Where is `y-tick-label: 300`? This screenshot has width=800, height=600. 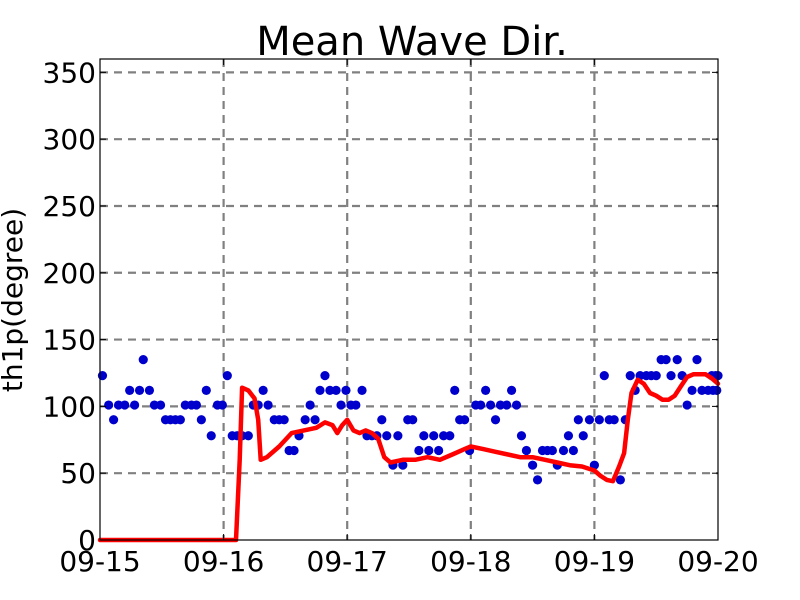 y-tick-label: 300 is located at coordinates (69, 139).